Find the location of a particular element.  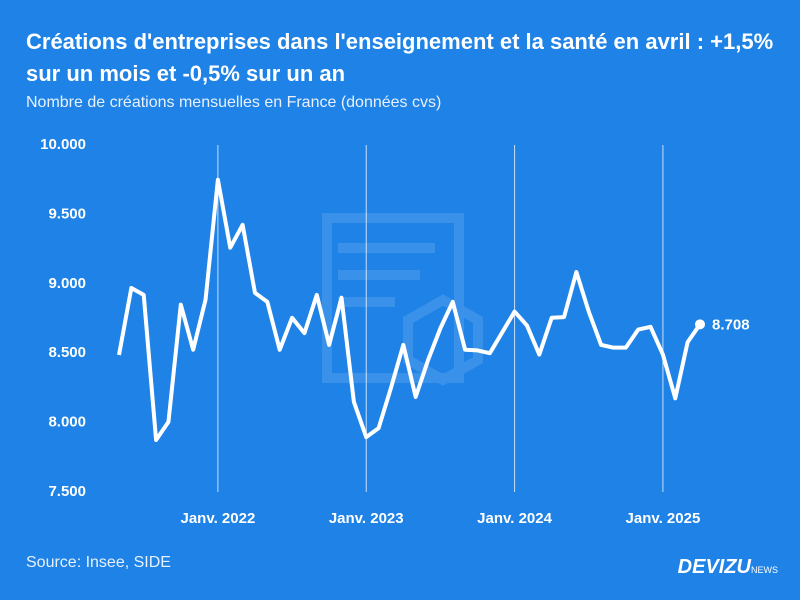

end-point is located at coordinates (700, 324).